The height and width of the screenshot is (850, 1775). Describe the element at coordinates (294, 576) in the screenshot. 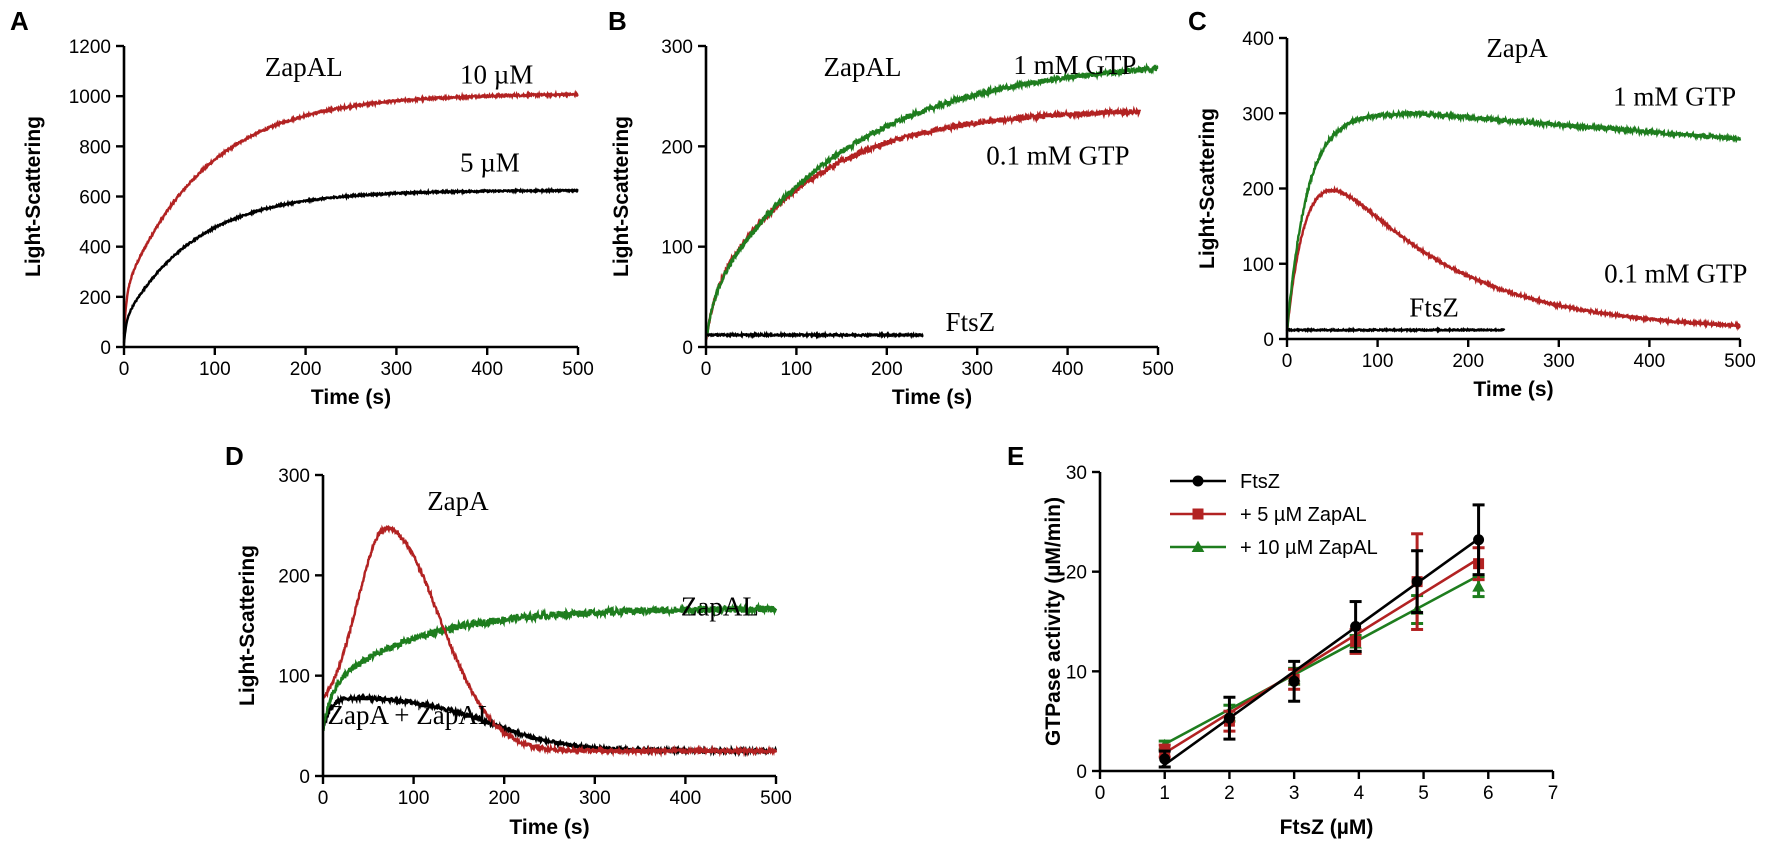

I see `y-tick-label: 200` at that location.